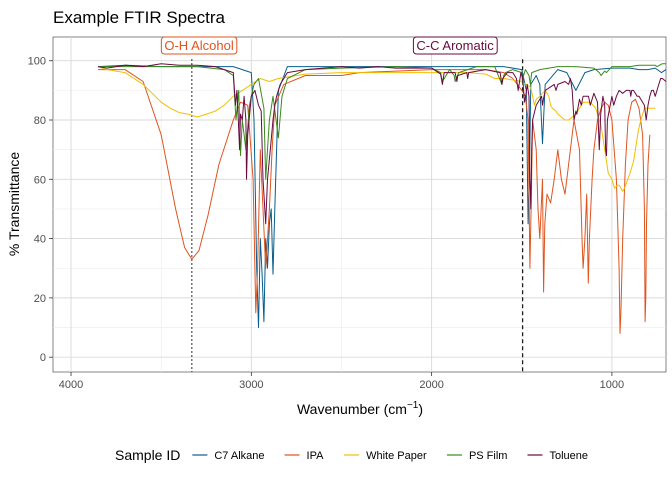  Describe the element at coordinates (40, 121) in the screenshot. I see `y-tick-label: 80` at that location.